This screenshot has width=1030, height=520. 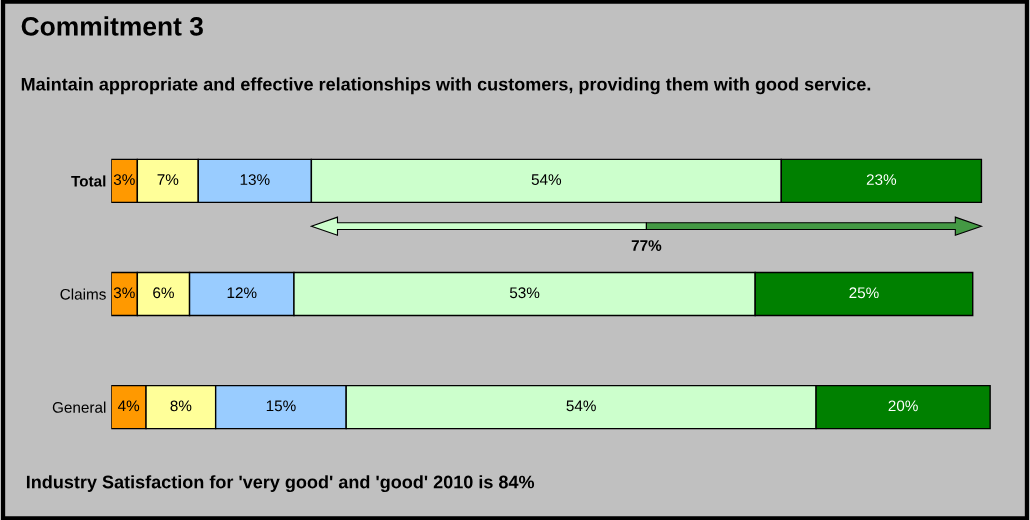 I want to click on data-label: 53%, so click(x=524, y=293).